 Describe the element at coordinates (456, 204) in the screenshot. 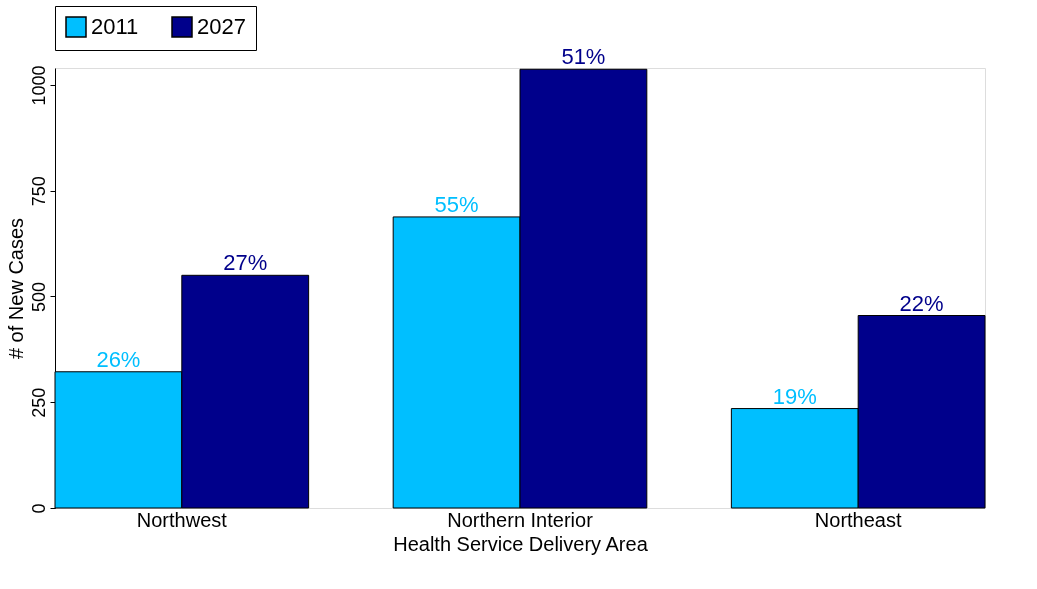

I see `annotation: 55%` at that location.